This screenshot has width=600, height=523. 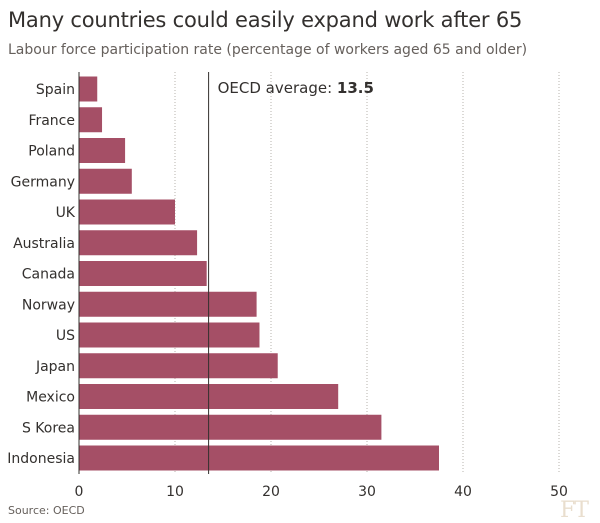 What do you see at coordinates (259, 458) in the screenshot?
I see `bar-indonesia` at bounding box center [259, 458].